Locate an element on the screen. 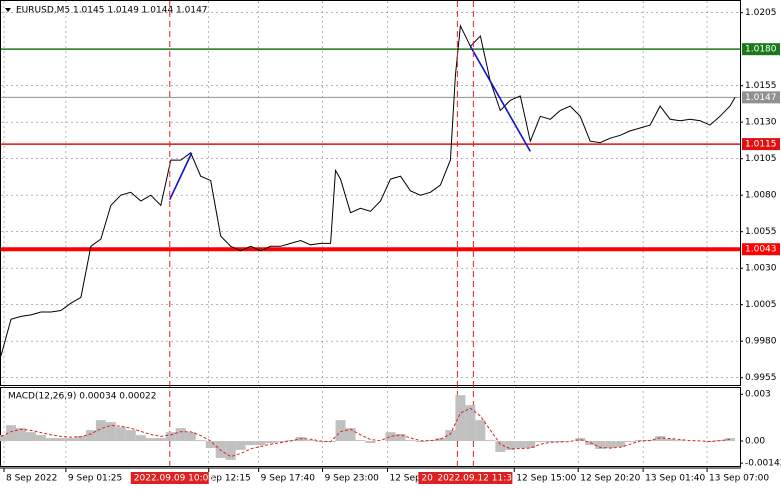 The image size is (781, 489). x-tick-label: 12 Sep 15:00 is located at coordinates (546, 479).